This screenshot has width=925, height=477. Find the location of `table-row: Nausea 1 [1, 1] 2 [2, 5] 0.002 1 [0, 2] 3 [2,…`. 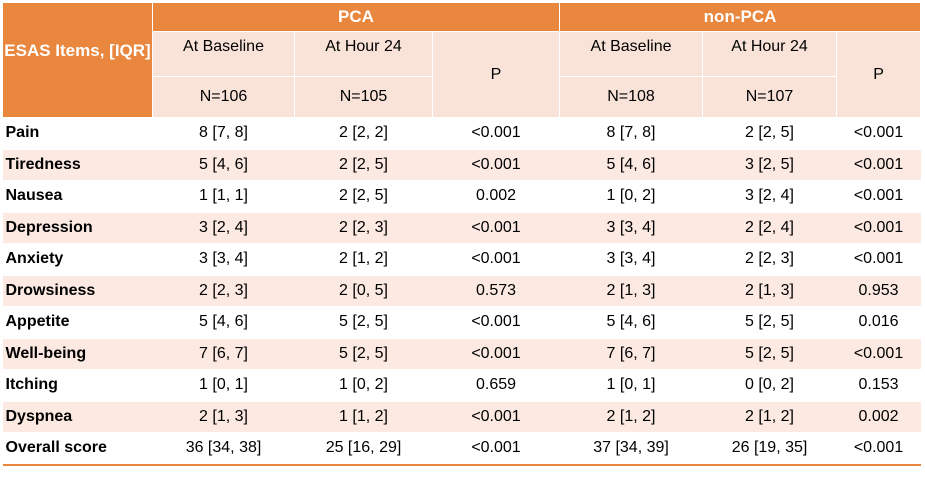

table-row: Nausea 1 [1, 1] 2 [2, 5] 0.002 1 [0, 2] 3 [2,… is located at coordinates (461, 196).